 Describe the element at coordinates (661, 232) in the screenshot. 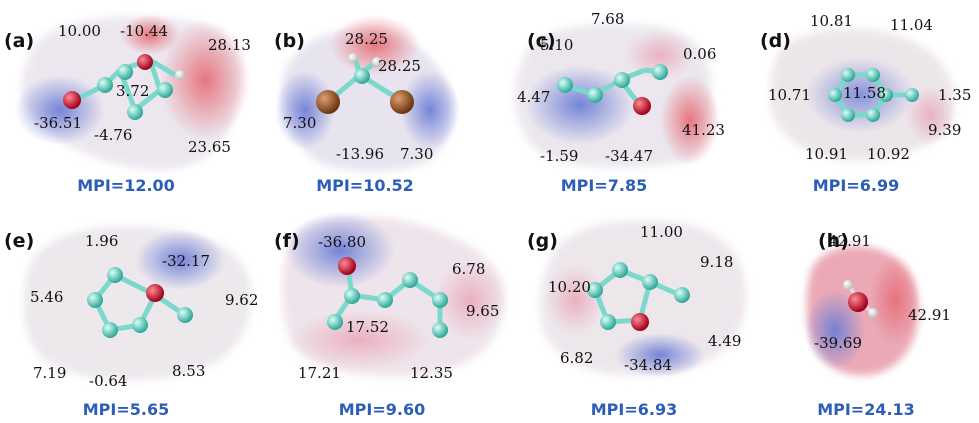

I see `mep-value: 11.00` at that location.